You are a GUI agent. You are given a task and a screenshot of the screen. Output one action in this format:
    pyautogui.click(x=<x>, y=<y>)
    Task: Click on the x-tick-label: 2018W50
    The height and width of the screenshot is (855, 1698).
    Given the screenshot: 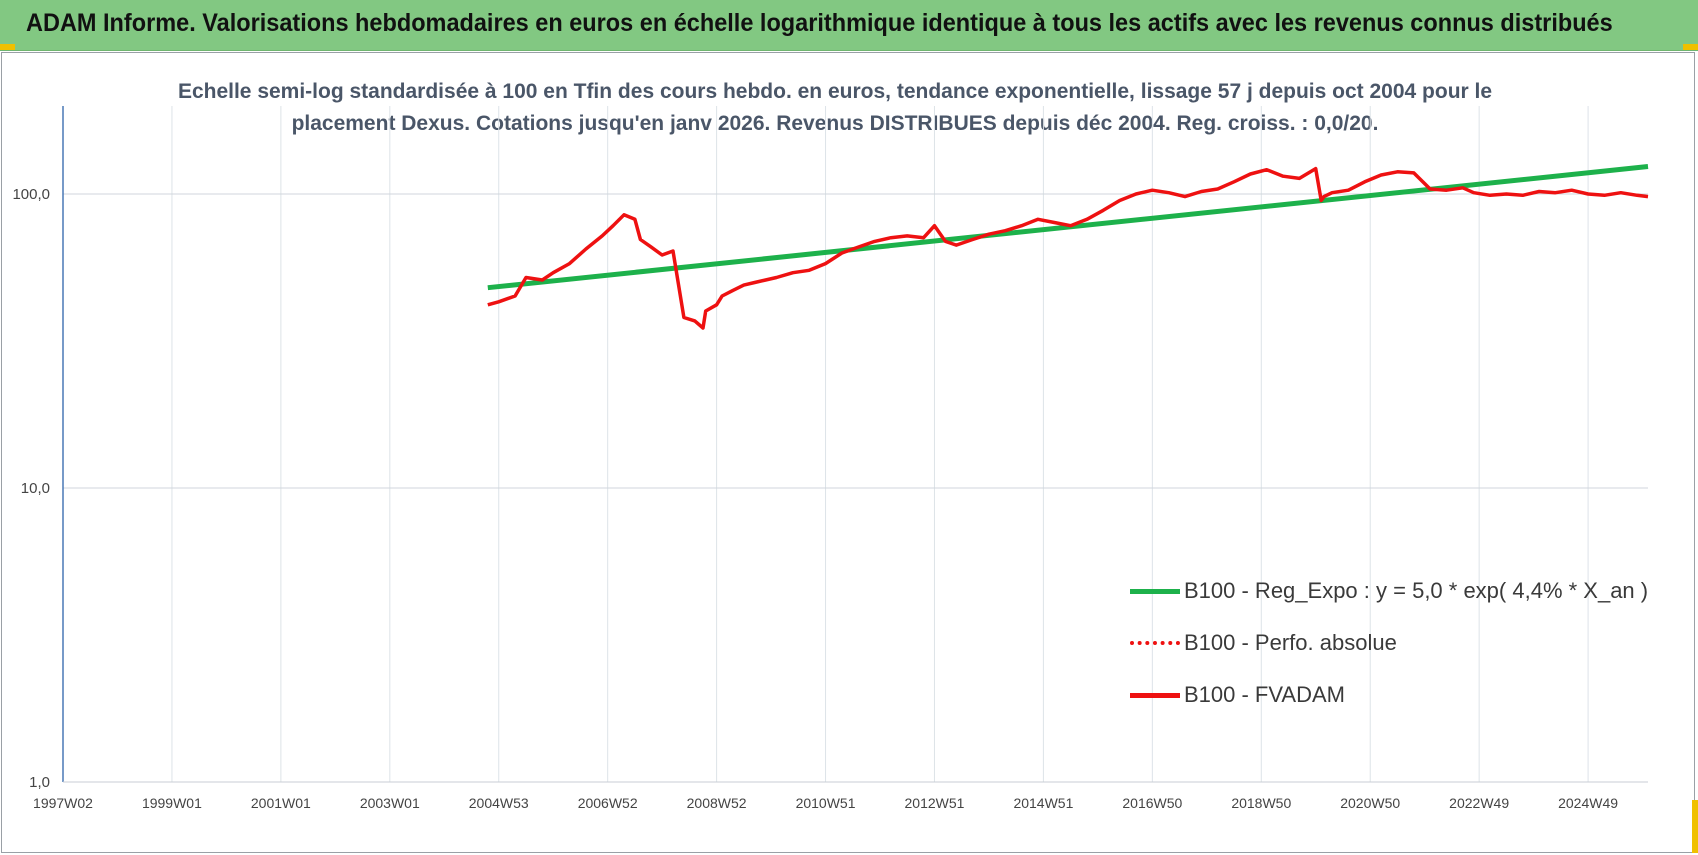 What is the action you would take?
    pyautogui.click(x=1261, y=803)
    